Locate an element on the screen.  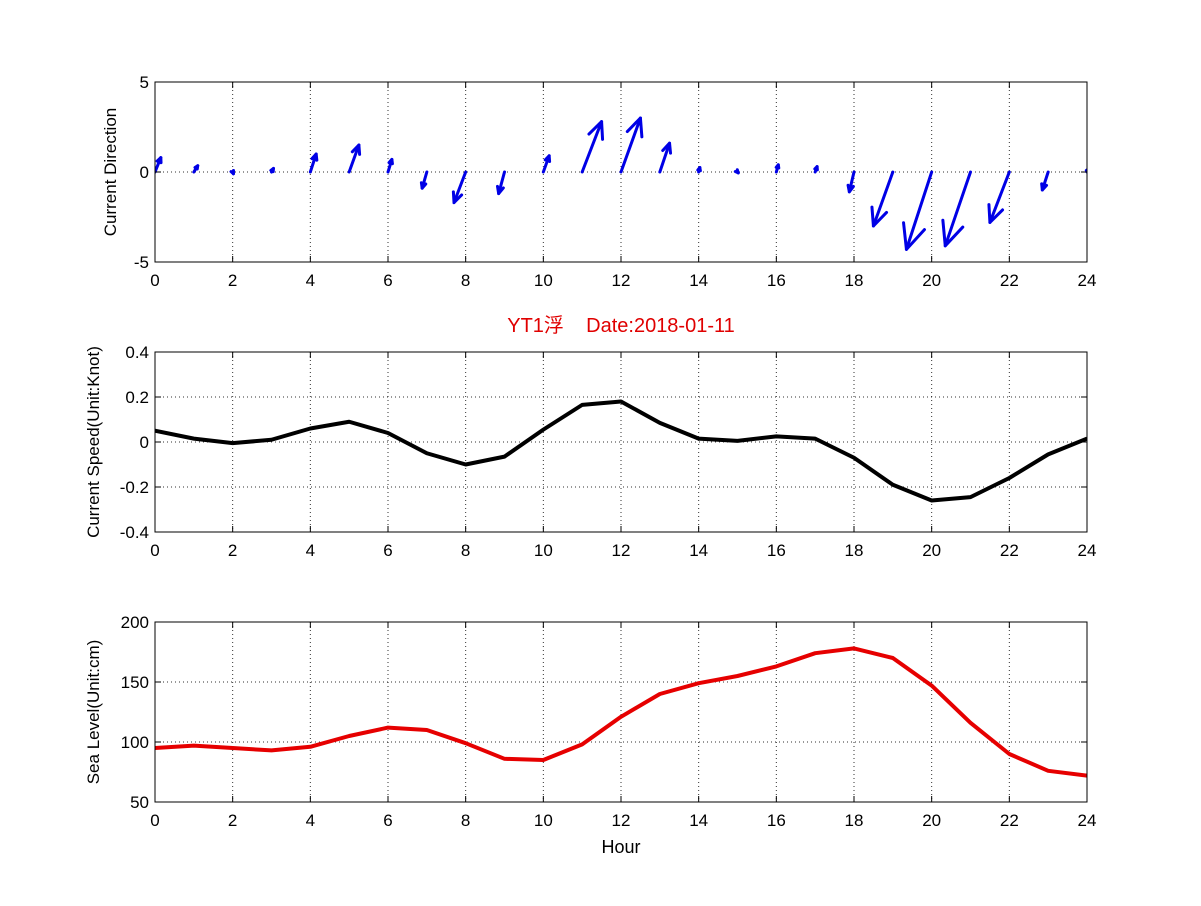
current-direction-xtick-label: 22 is located at coordinates (1009, 280).